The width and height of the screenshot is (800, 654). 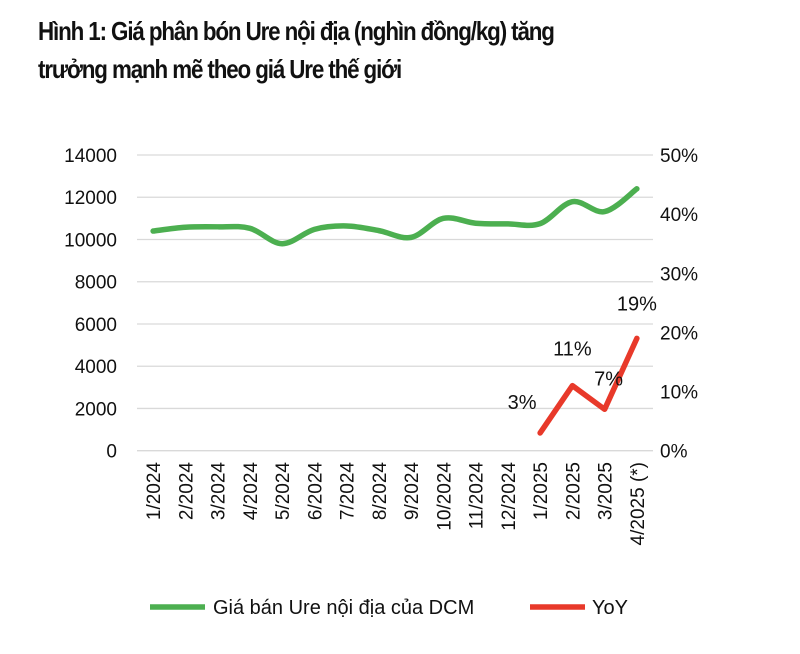 What do you see at coordinates (541, 491) in the screenshot?
I see `x-axis-tick: 1/2025` at bounding box center [541, 491].